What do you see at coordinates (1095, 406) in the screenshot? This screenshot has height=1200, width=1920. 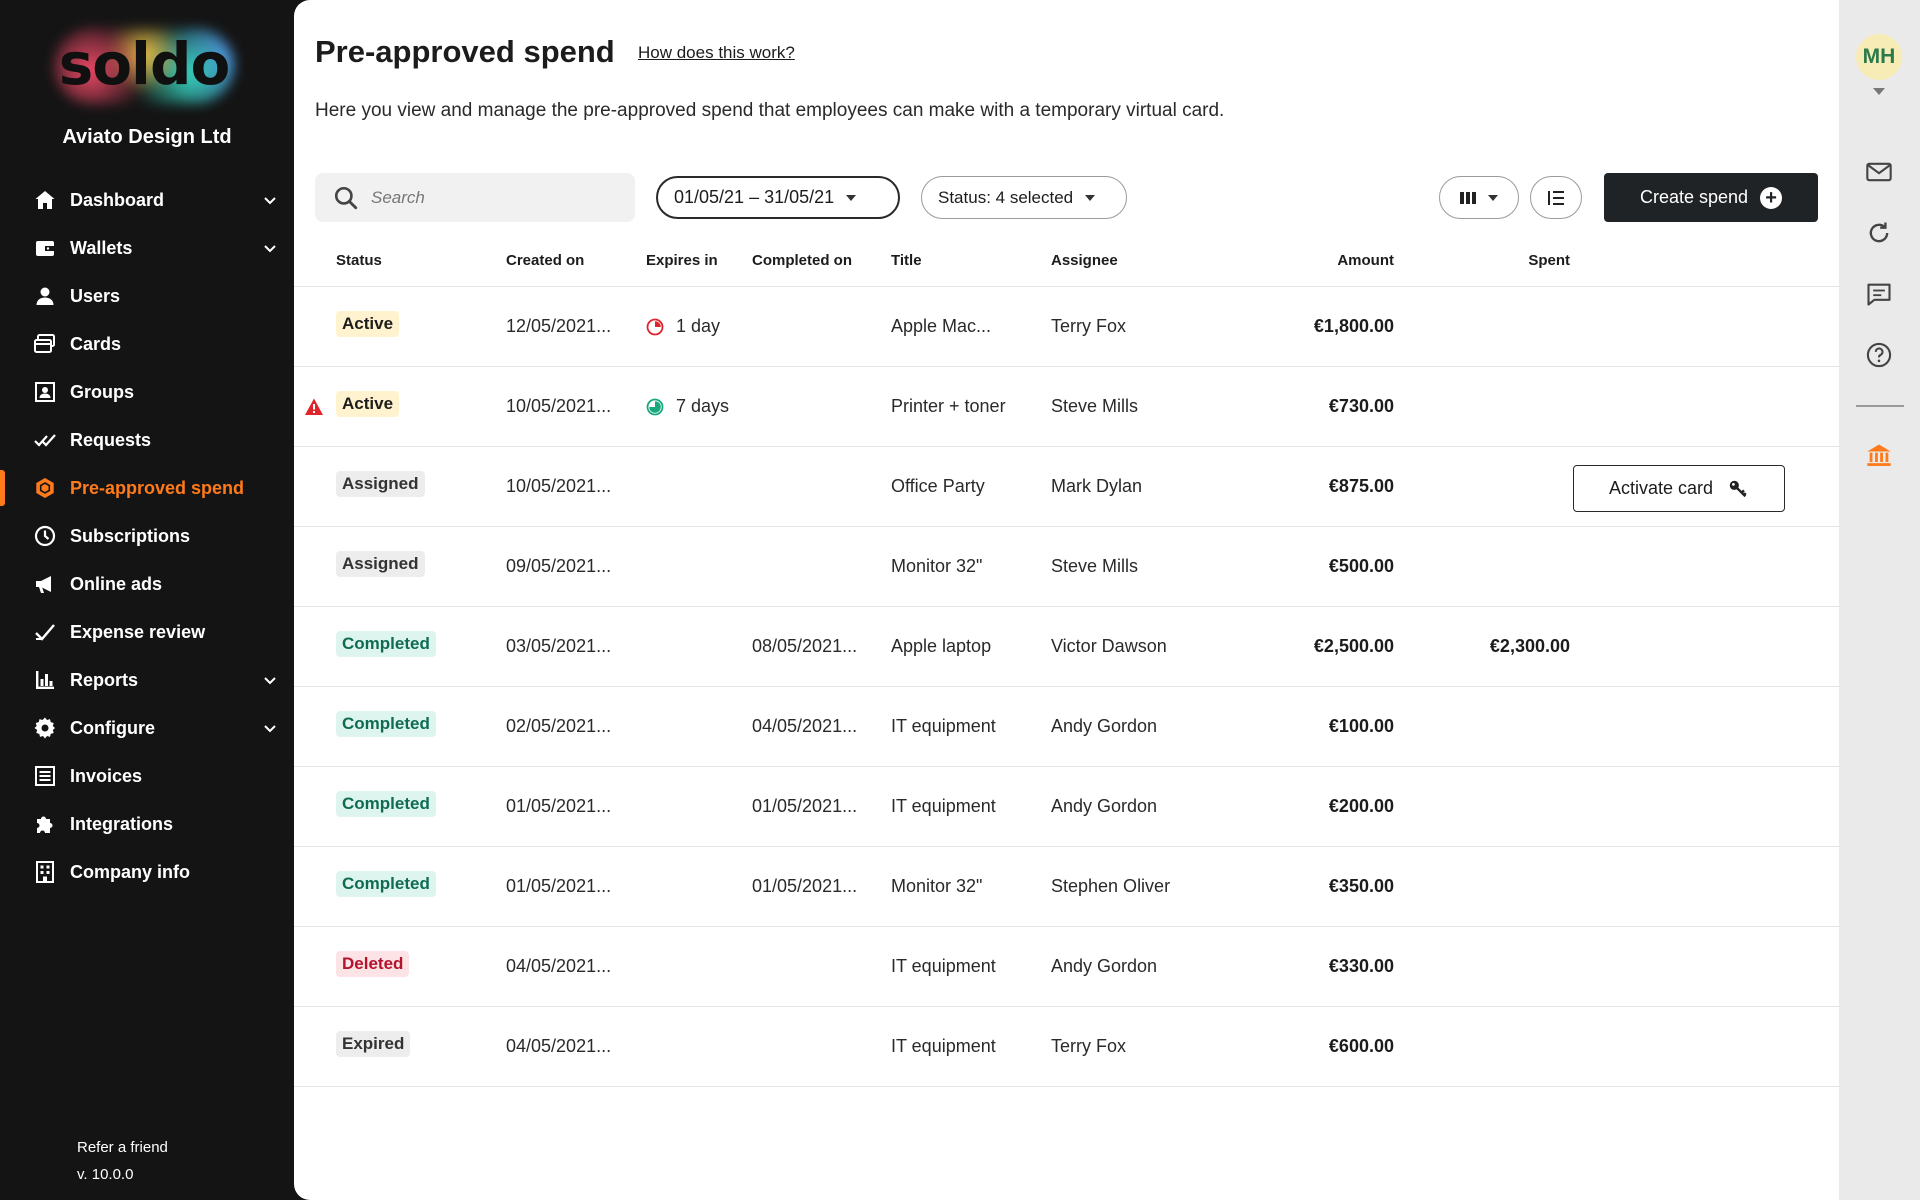 I see `assignee-cell: Steve Mills` at bounding box center [1095, 406].